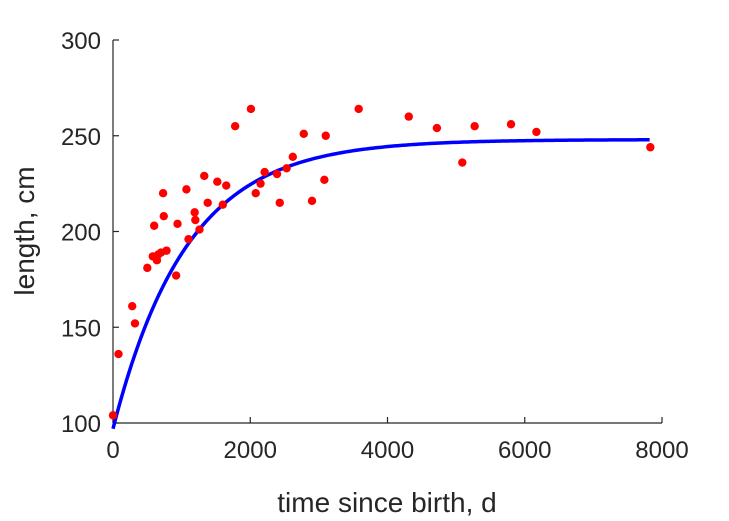 The height and width of the screenshot is (521, 729). I want to click on y-axis-label: length, cm, so click(24, 230).